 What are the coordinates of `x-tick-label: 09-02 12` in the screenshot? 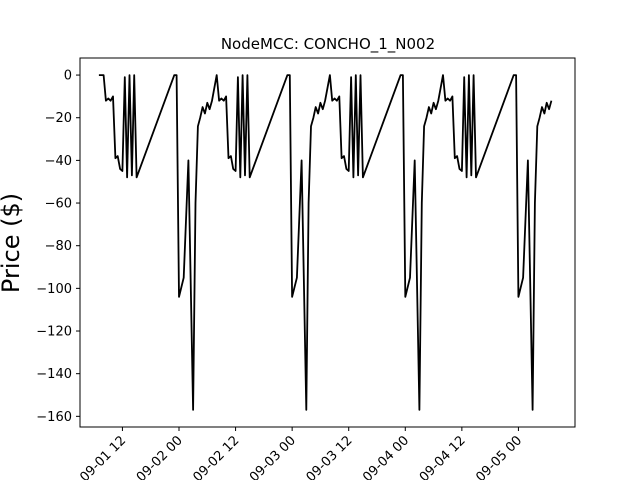 It's located at (216, 456).